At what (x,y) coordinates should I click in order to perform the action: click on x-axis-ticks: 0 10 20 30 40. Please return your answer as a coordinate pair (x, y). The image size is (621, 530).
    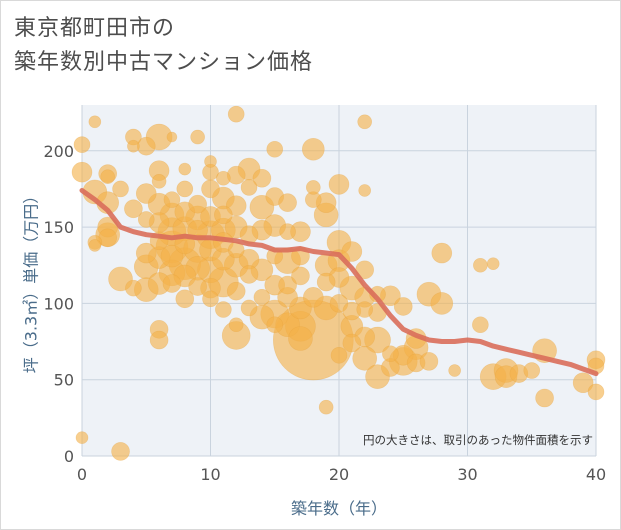
    Looking at the image, I should click on (341, 474).